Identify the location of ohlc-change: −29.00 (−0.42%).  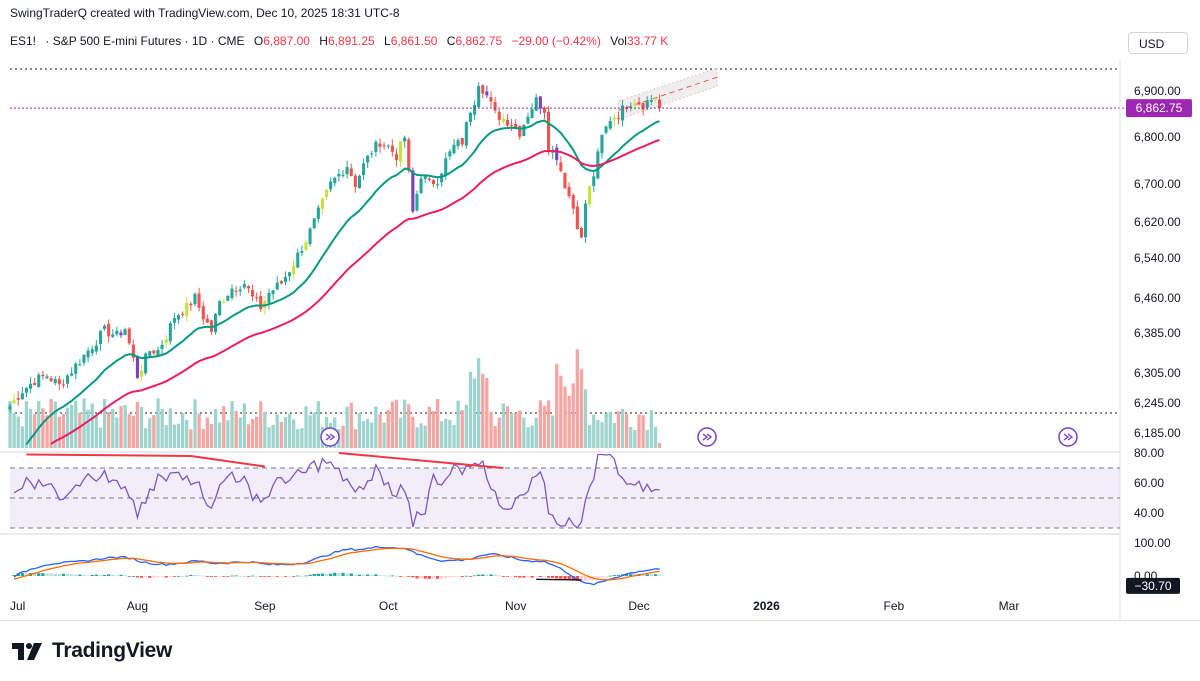
(556, 41).